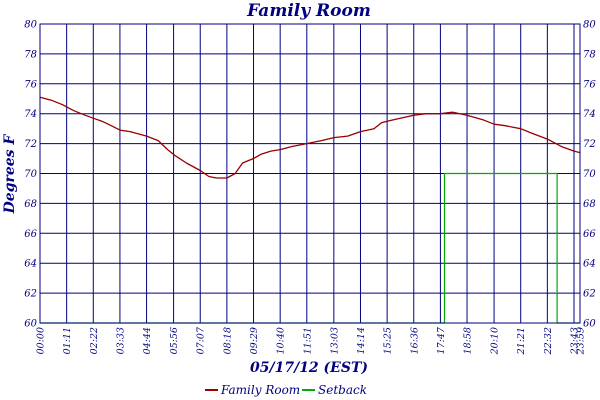  What do you see at coordinates (41, 340) in the screenshot?
I see `x-tick-label: 00:00` at bounding box center [41, 340].